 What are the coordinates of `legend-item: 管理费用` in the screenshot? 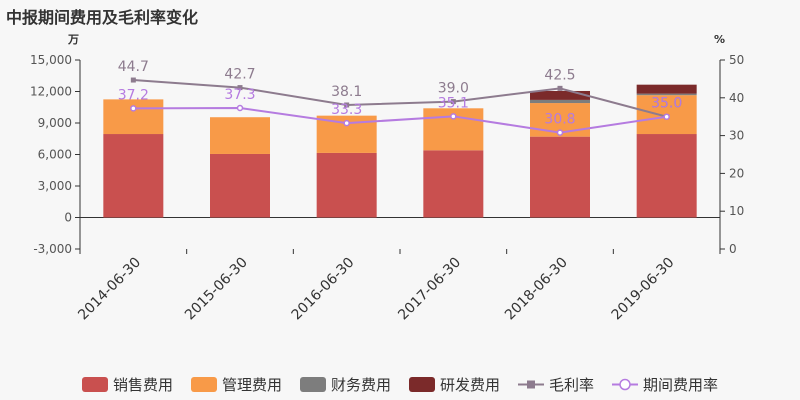 It's located at (236, 384).